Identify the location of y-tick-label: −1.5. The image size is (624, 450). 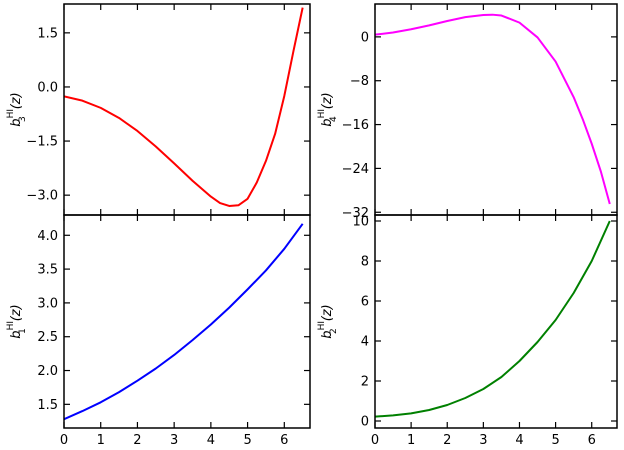
(42, 142).